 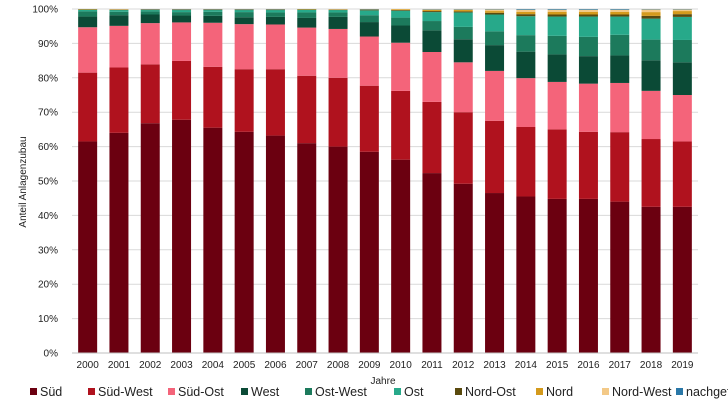 I want to click on bar-segment-2018-Süd-West, so click(x=651, y=173).